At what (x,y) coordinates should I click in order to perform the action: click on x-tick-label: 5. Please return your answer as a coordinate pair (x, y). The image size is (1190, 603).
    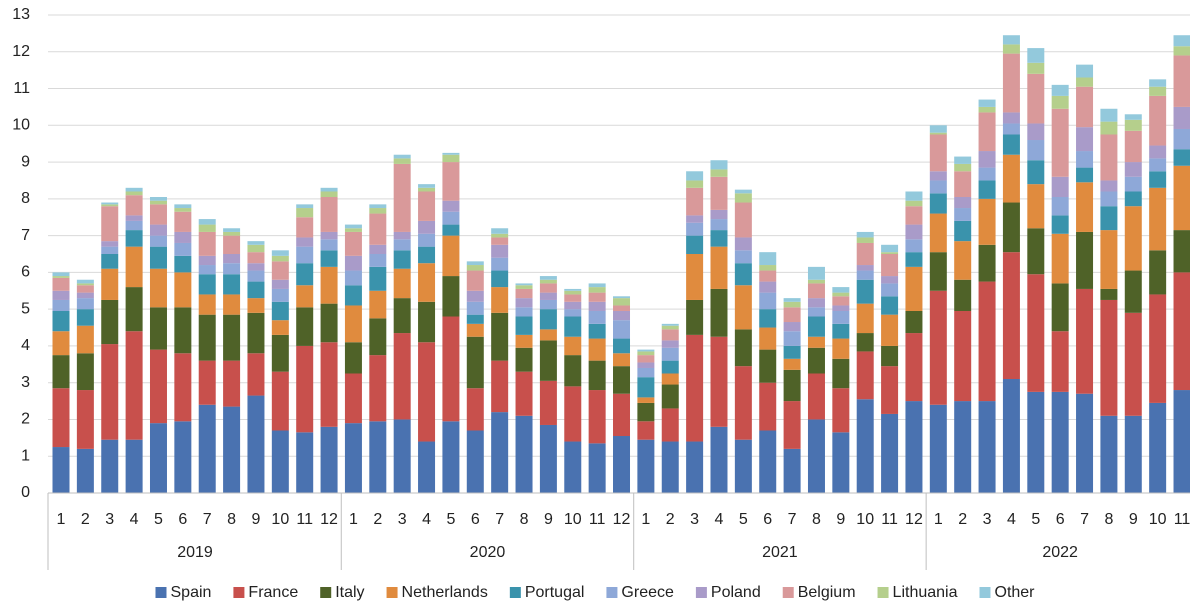
    Looking at the image, I should click on (1035, 519).